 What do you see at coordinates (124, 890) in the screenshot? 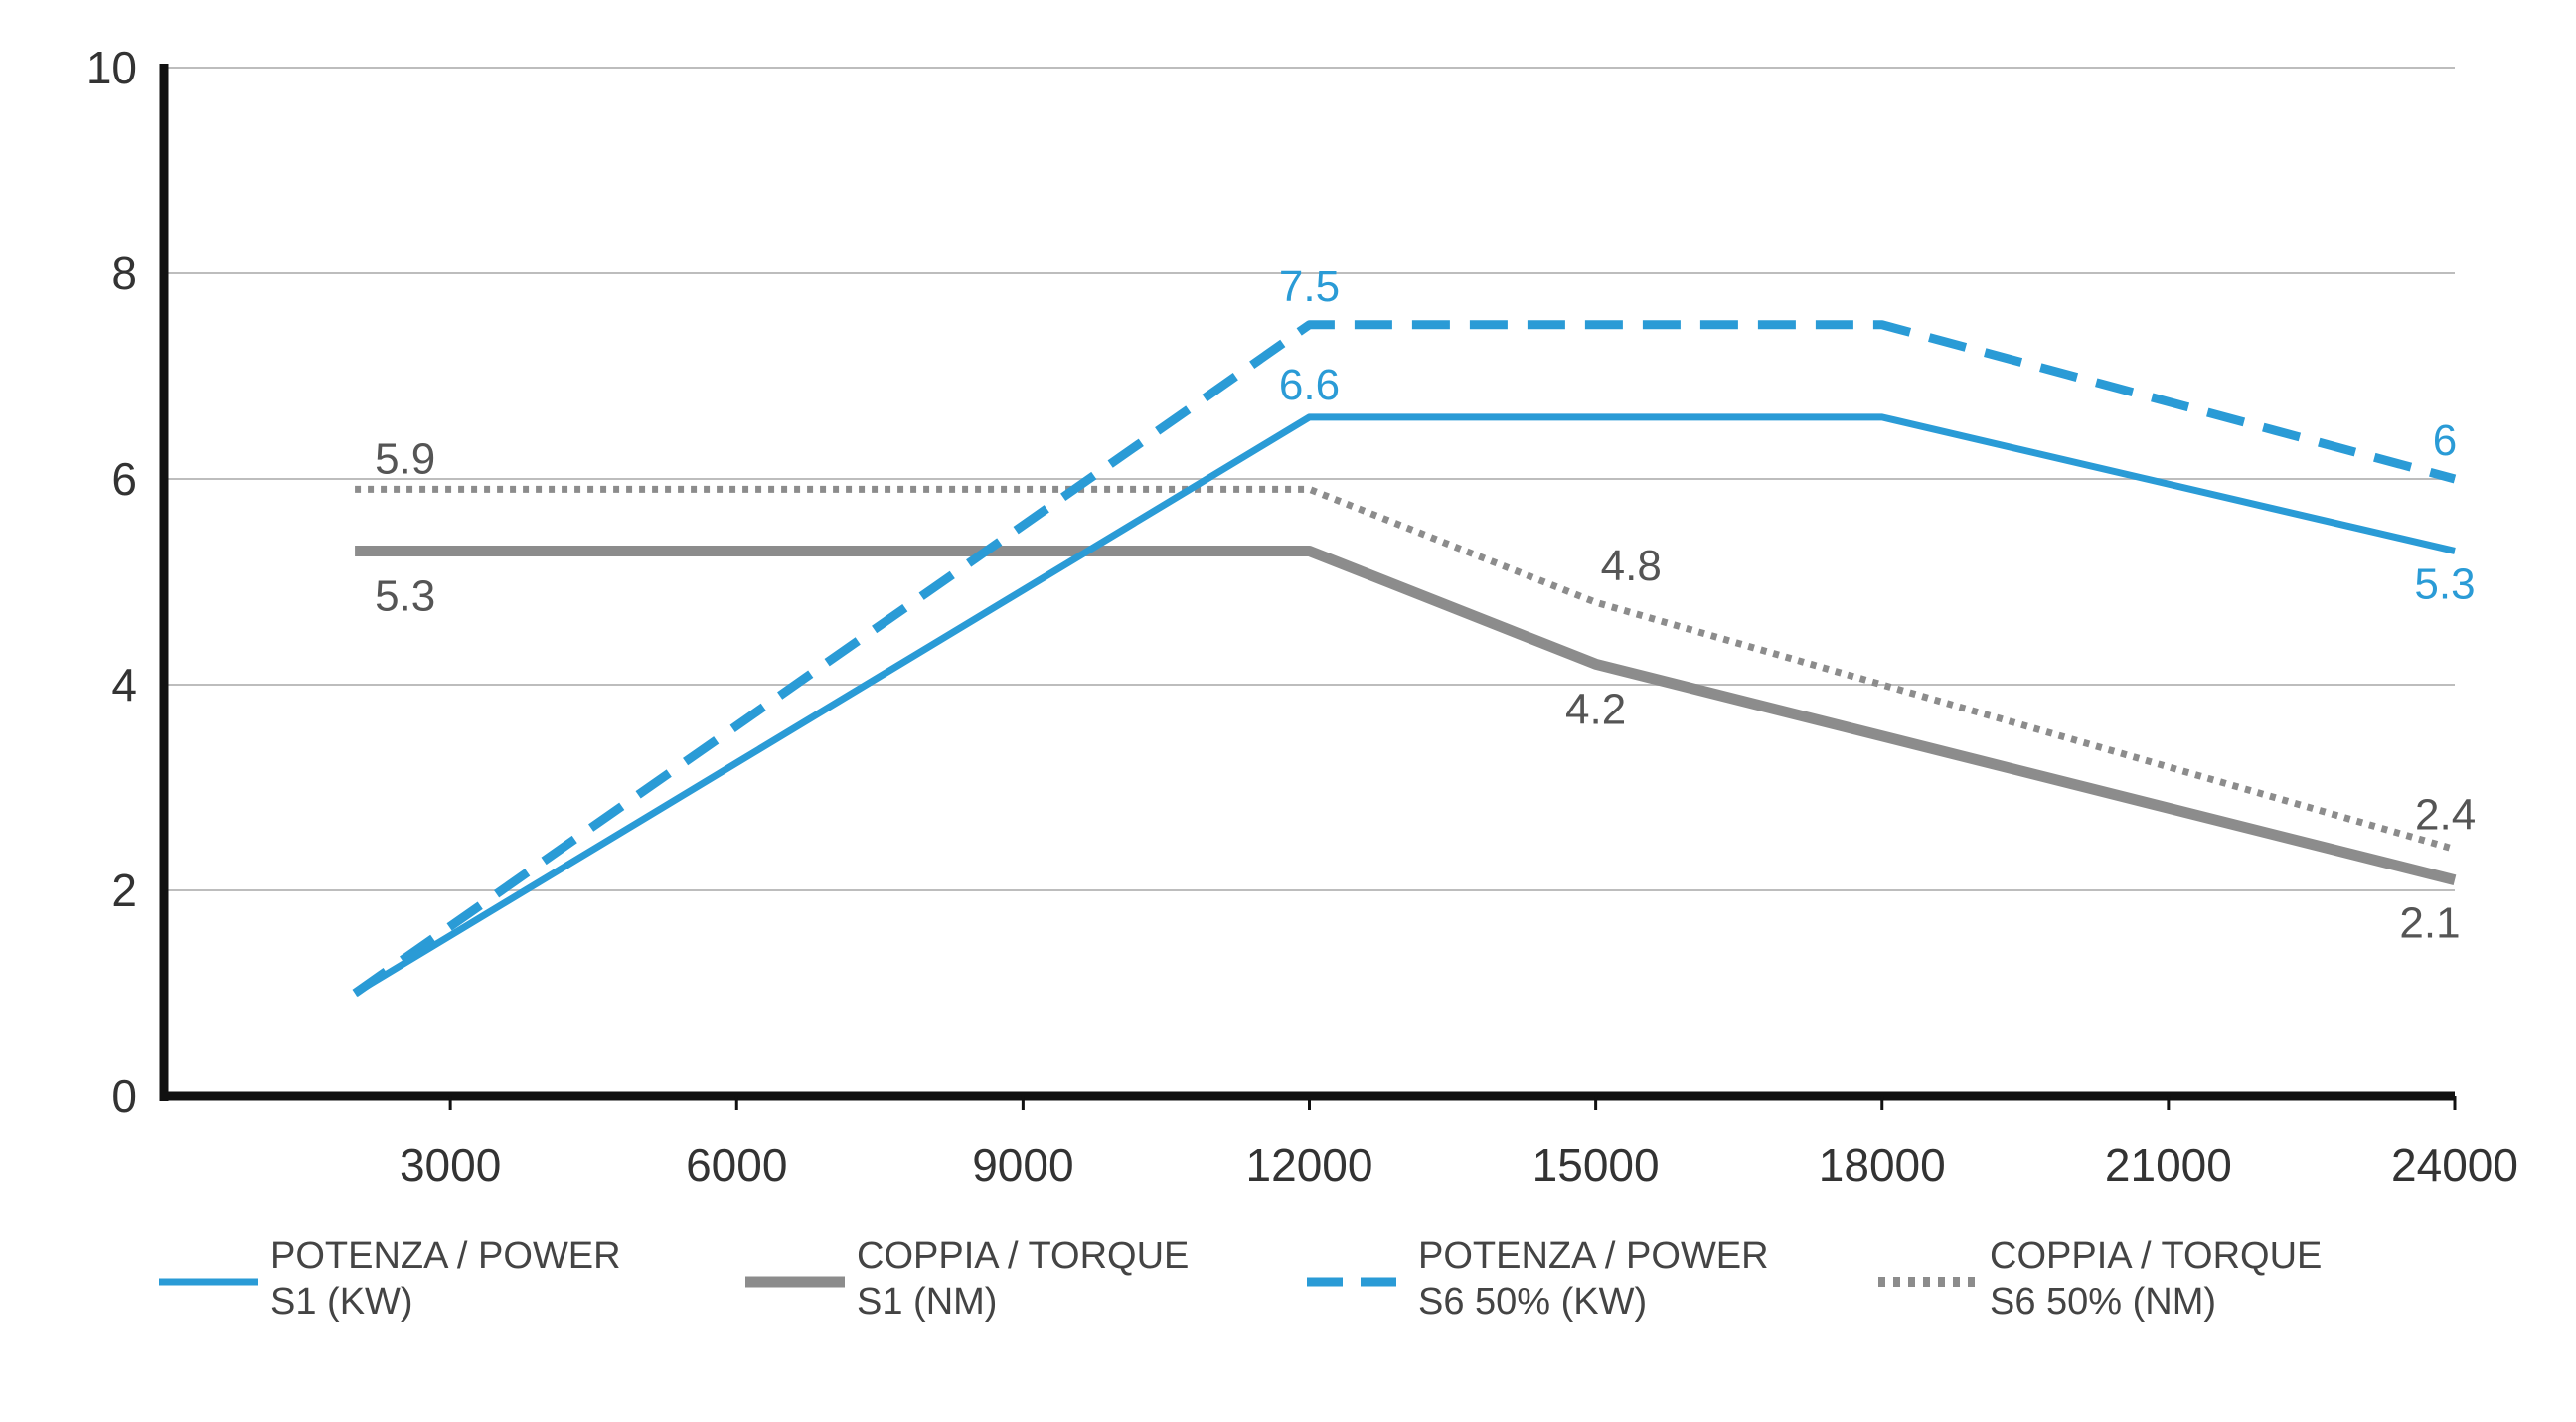
I see `y-tick-label: 2` at bounding box center [124, 890].